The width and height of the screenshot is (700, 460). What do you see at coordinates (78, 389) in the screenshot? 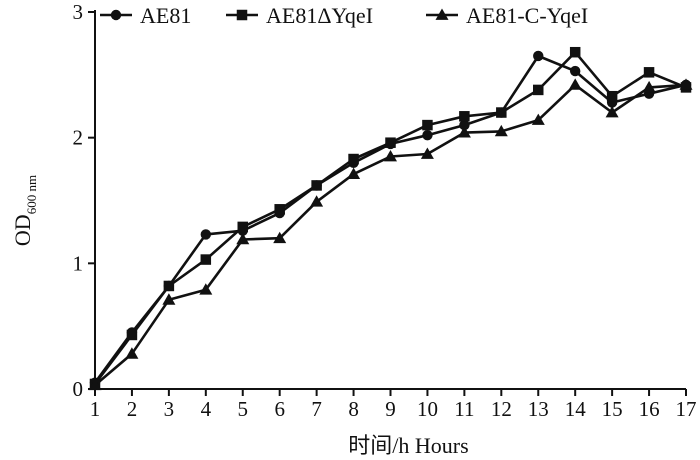
I see `y-tick-label: 0` at bounding box center [78, 389].